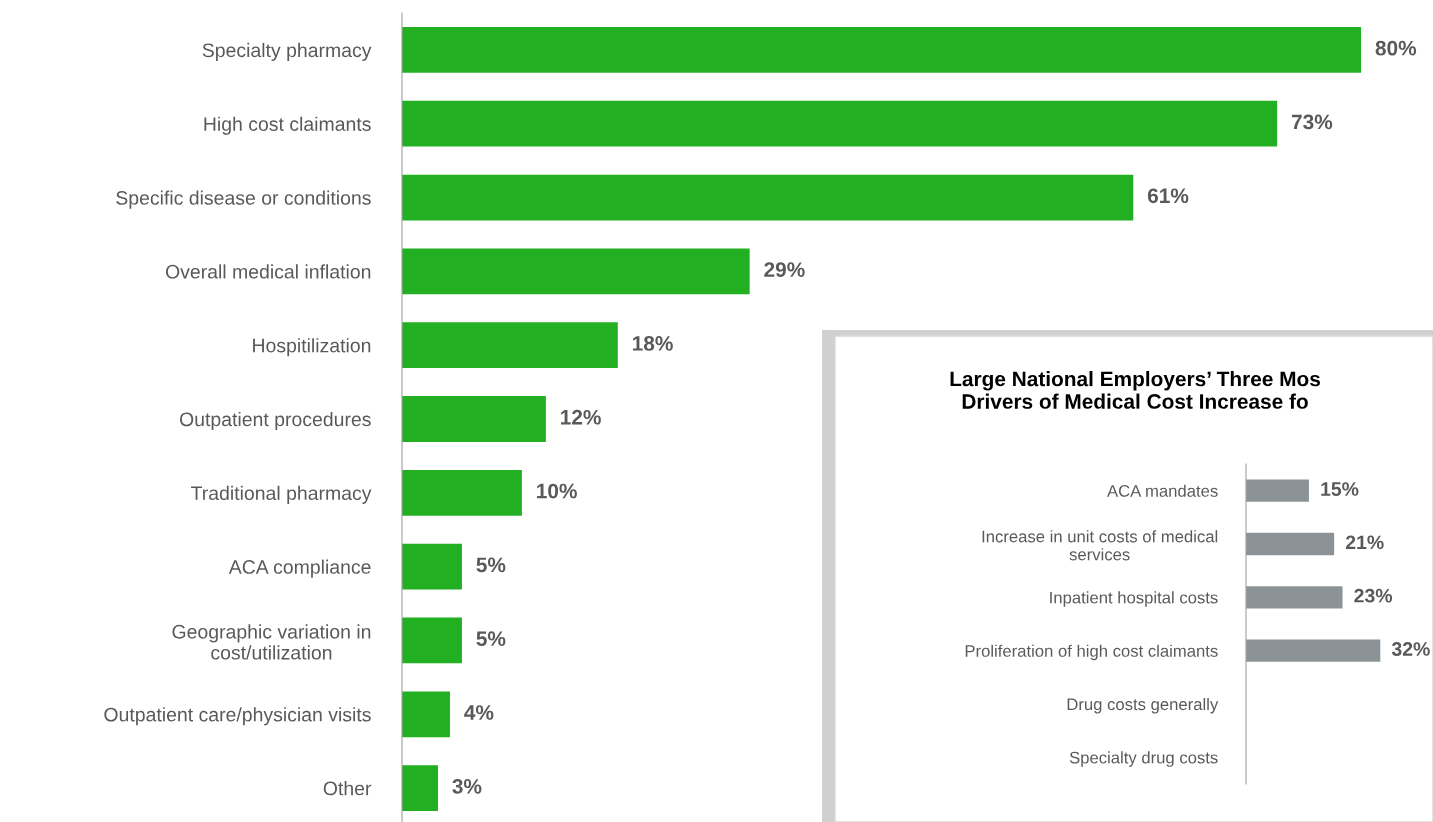 This screenshot has height=822, width=1433. I want to click on data-label: 10%, so click(557, 491).